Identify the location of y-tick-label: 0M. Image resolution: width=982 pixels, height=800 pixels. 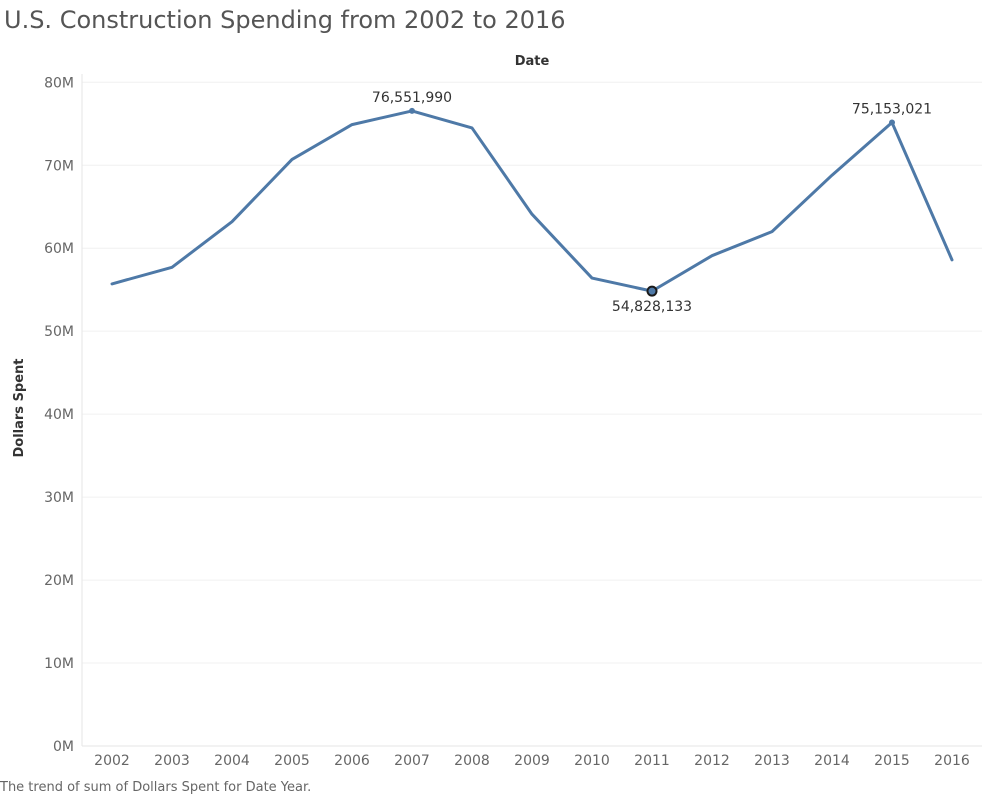
(63, 747).